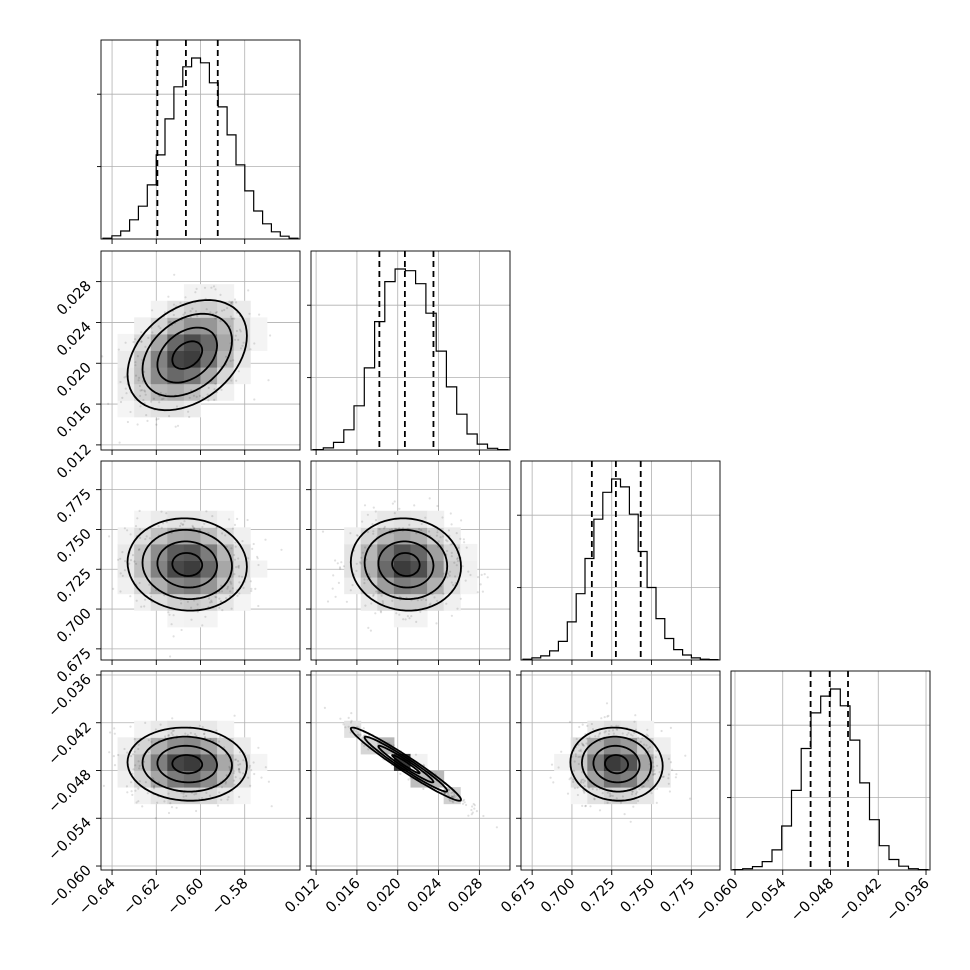 The height and width of the screenshot is (970, 970). Describe the element at coordinates (908, 900) in the screenshot. I see `x-tick-label: −0.036` at that location.